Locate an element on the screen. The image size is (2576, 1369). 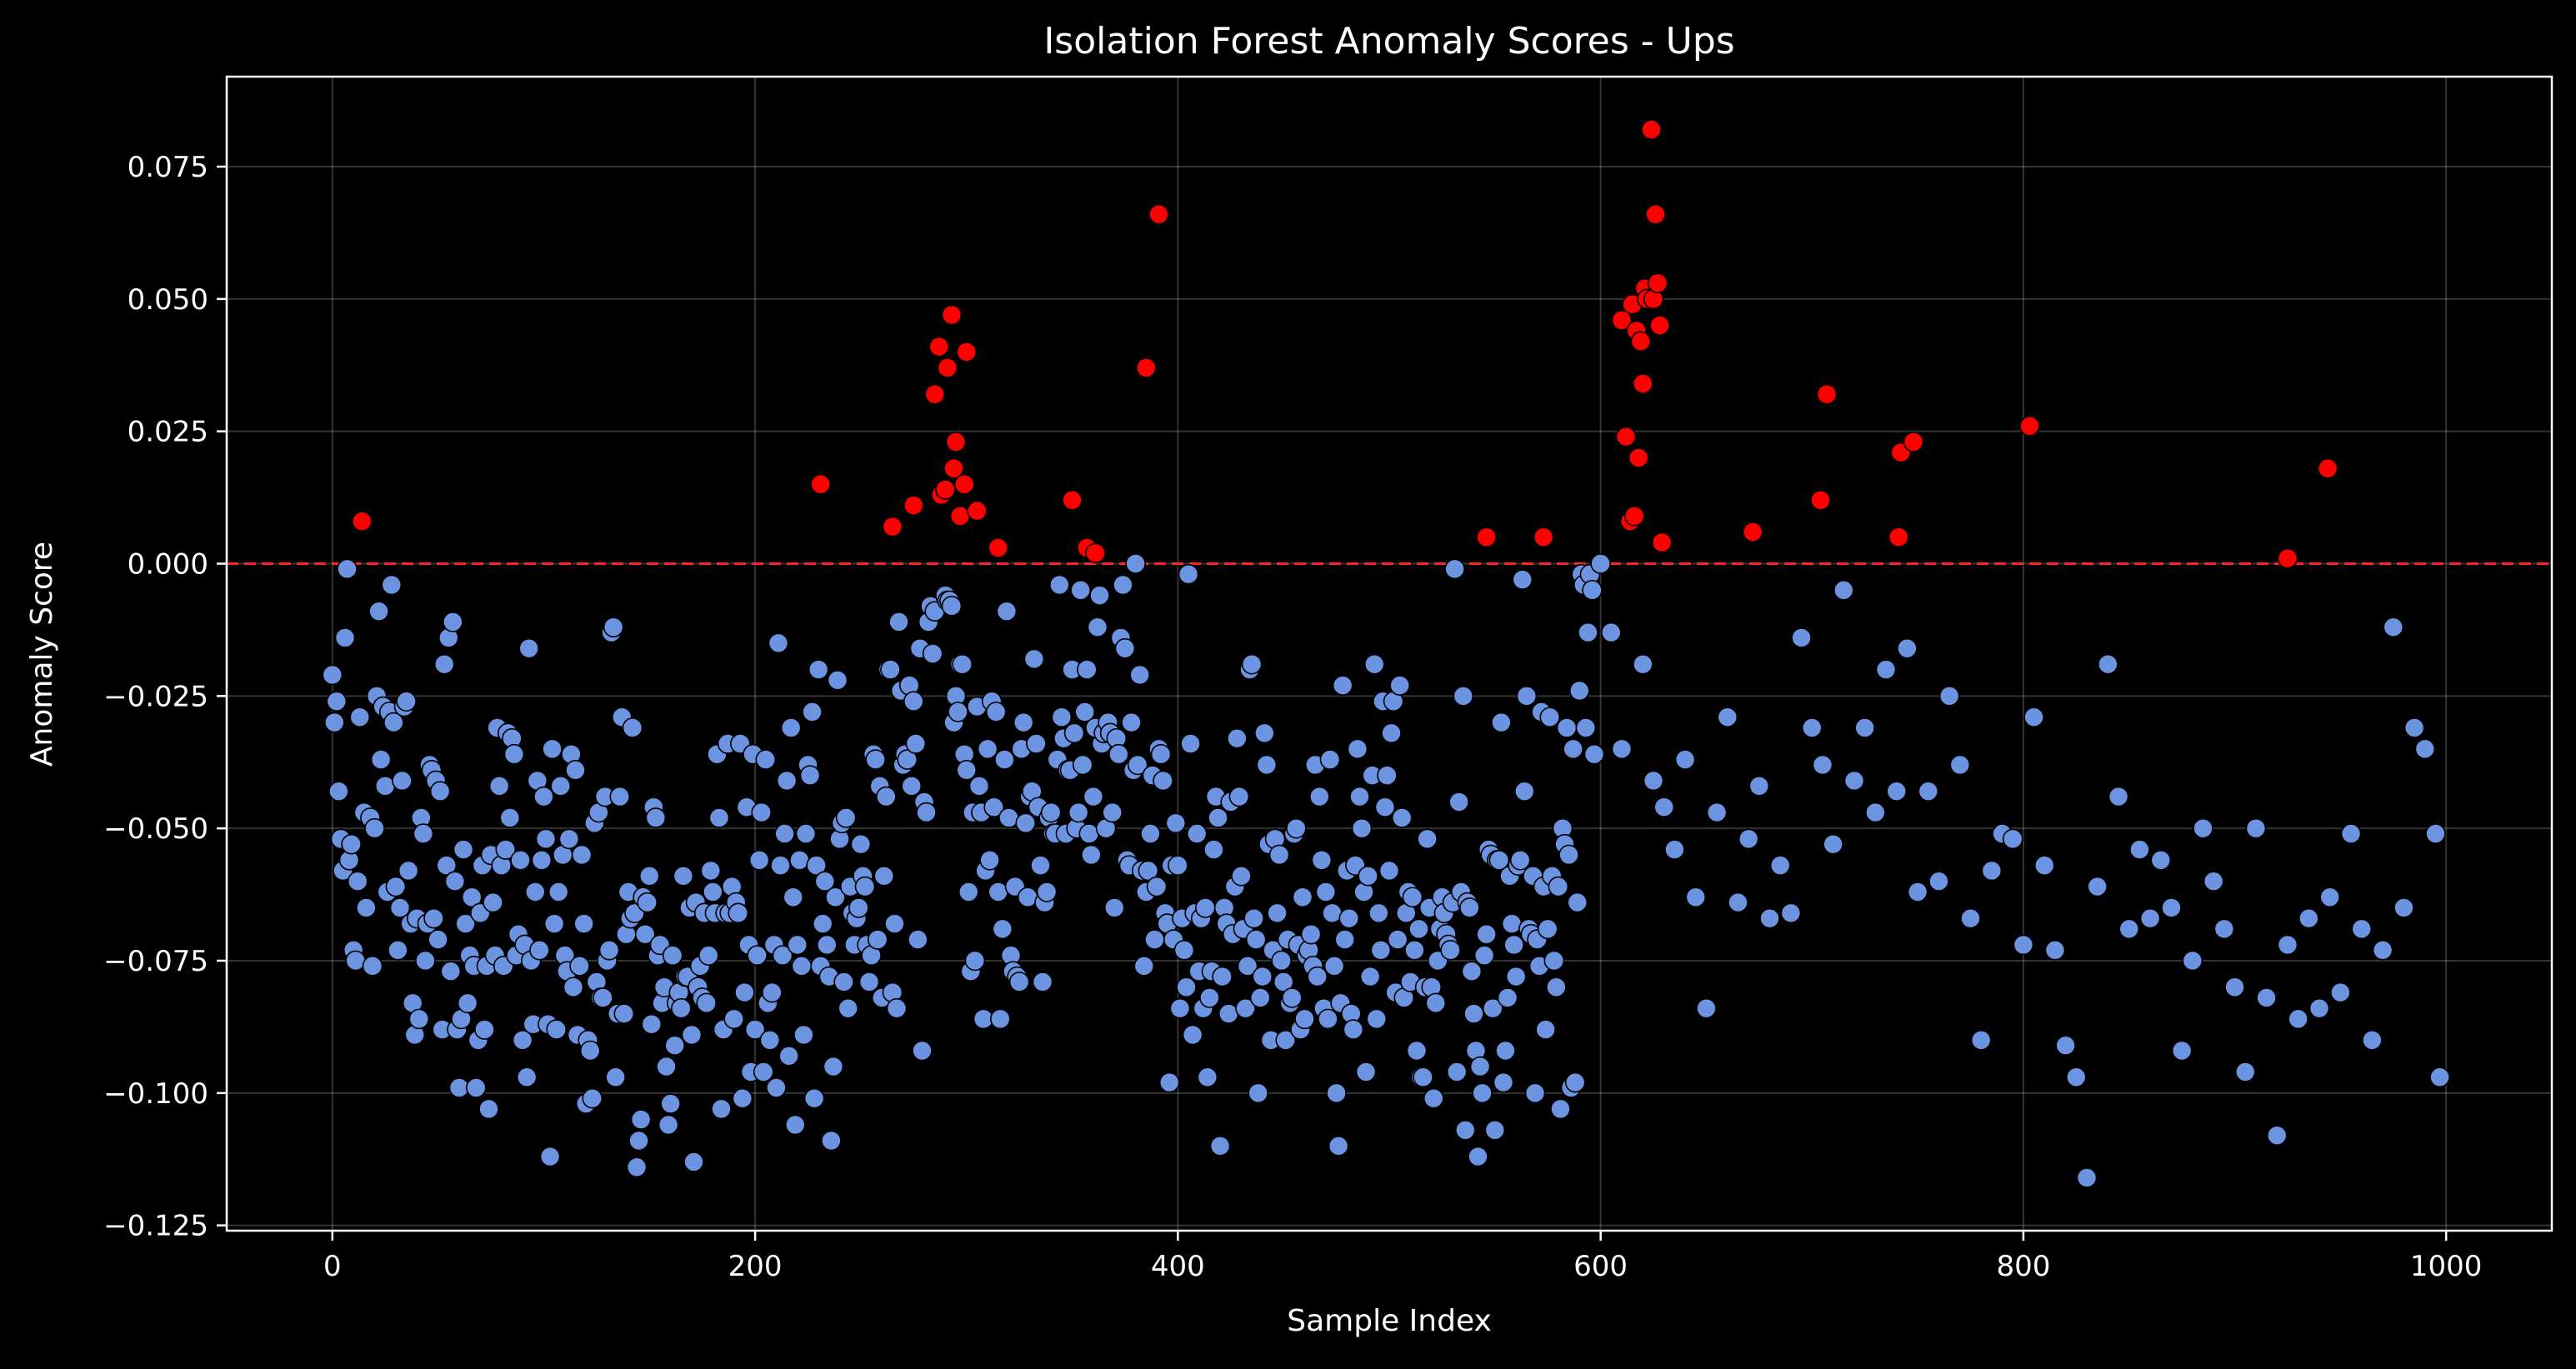
x-axis-label: Sample Index is located at coordinates (1390, 1321).